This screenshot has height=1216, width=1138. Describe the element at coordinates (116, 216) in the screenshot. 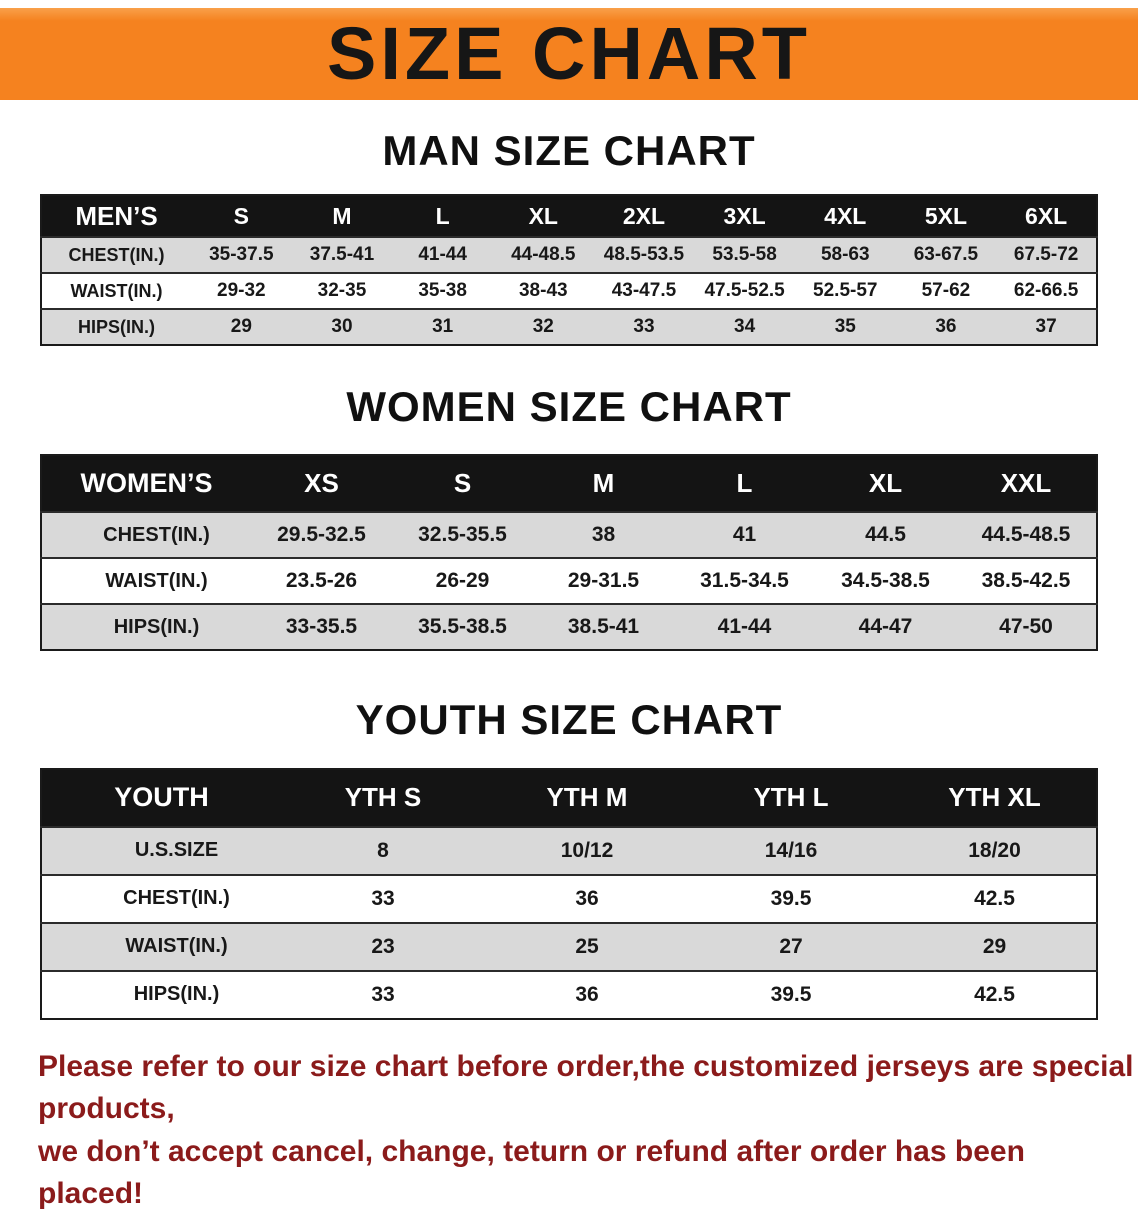

I see `table-title-cell: MEN’S` at that location.